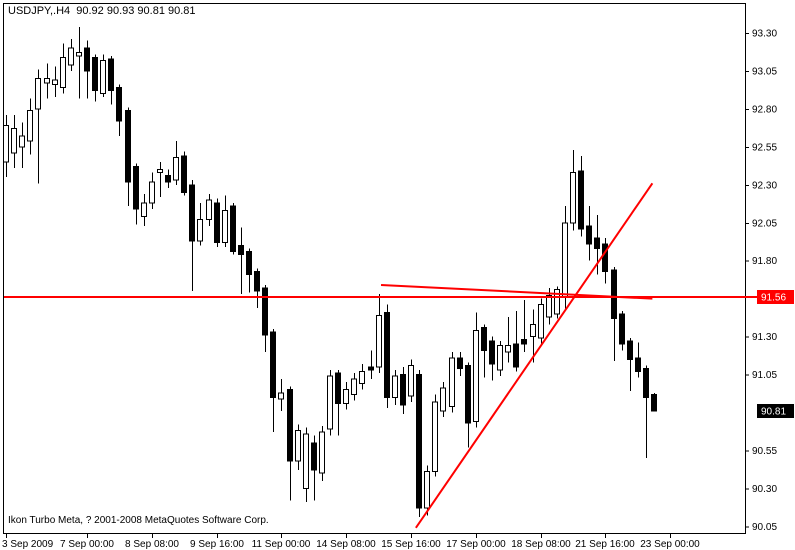  What do you see at coordinates (281, 544) in the screenshot?
I see `date-axis-label: 11 Sep 00:00` at bounding box center [281, 544].